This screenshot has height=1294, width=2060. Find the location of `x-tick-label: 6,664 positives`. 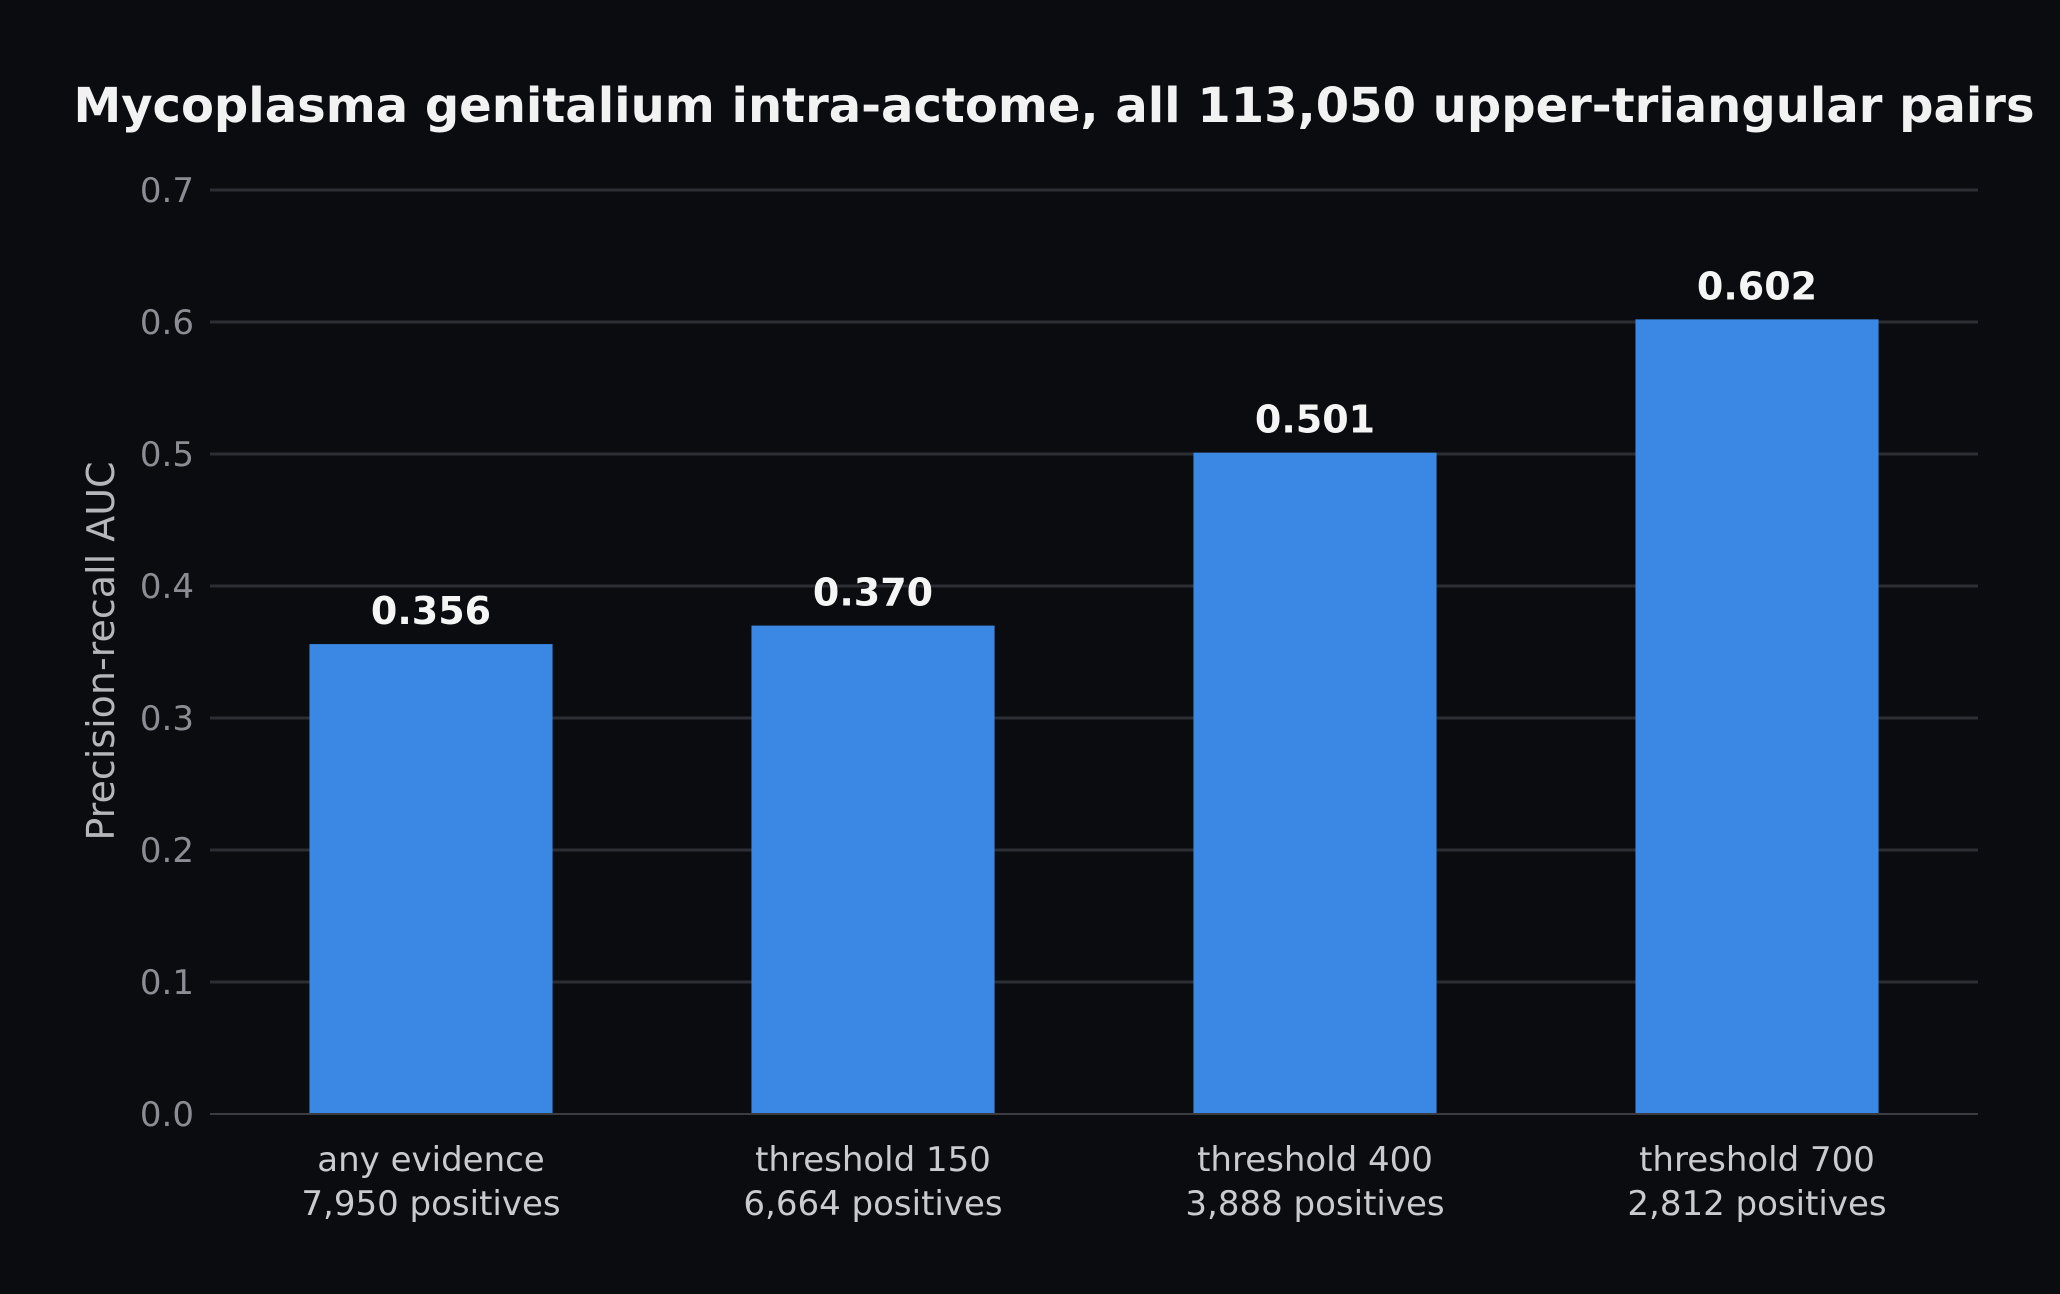

x-tick-label: 6,664 positives is located at coordinates (872, 1204).